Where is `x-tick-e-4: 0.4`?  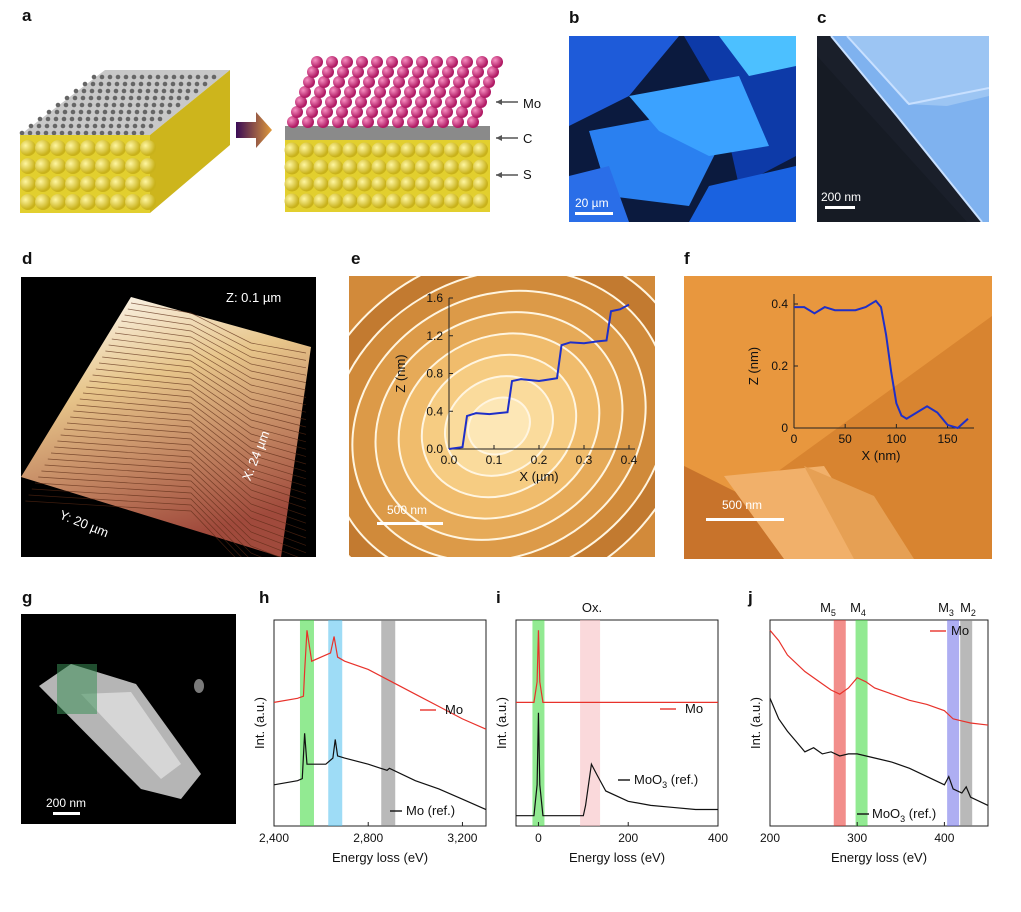
x-tick-e-4: 0.4 is located at coordinates (629, 460).